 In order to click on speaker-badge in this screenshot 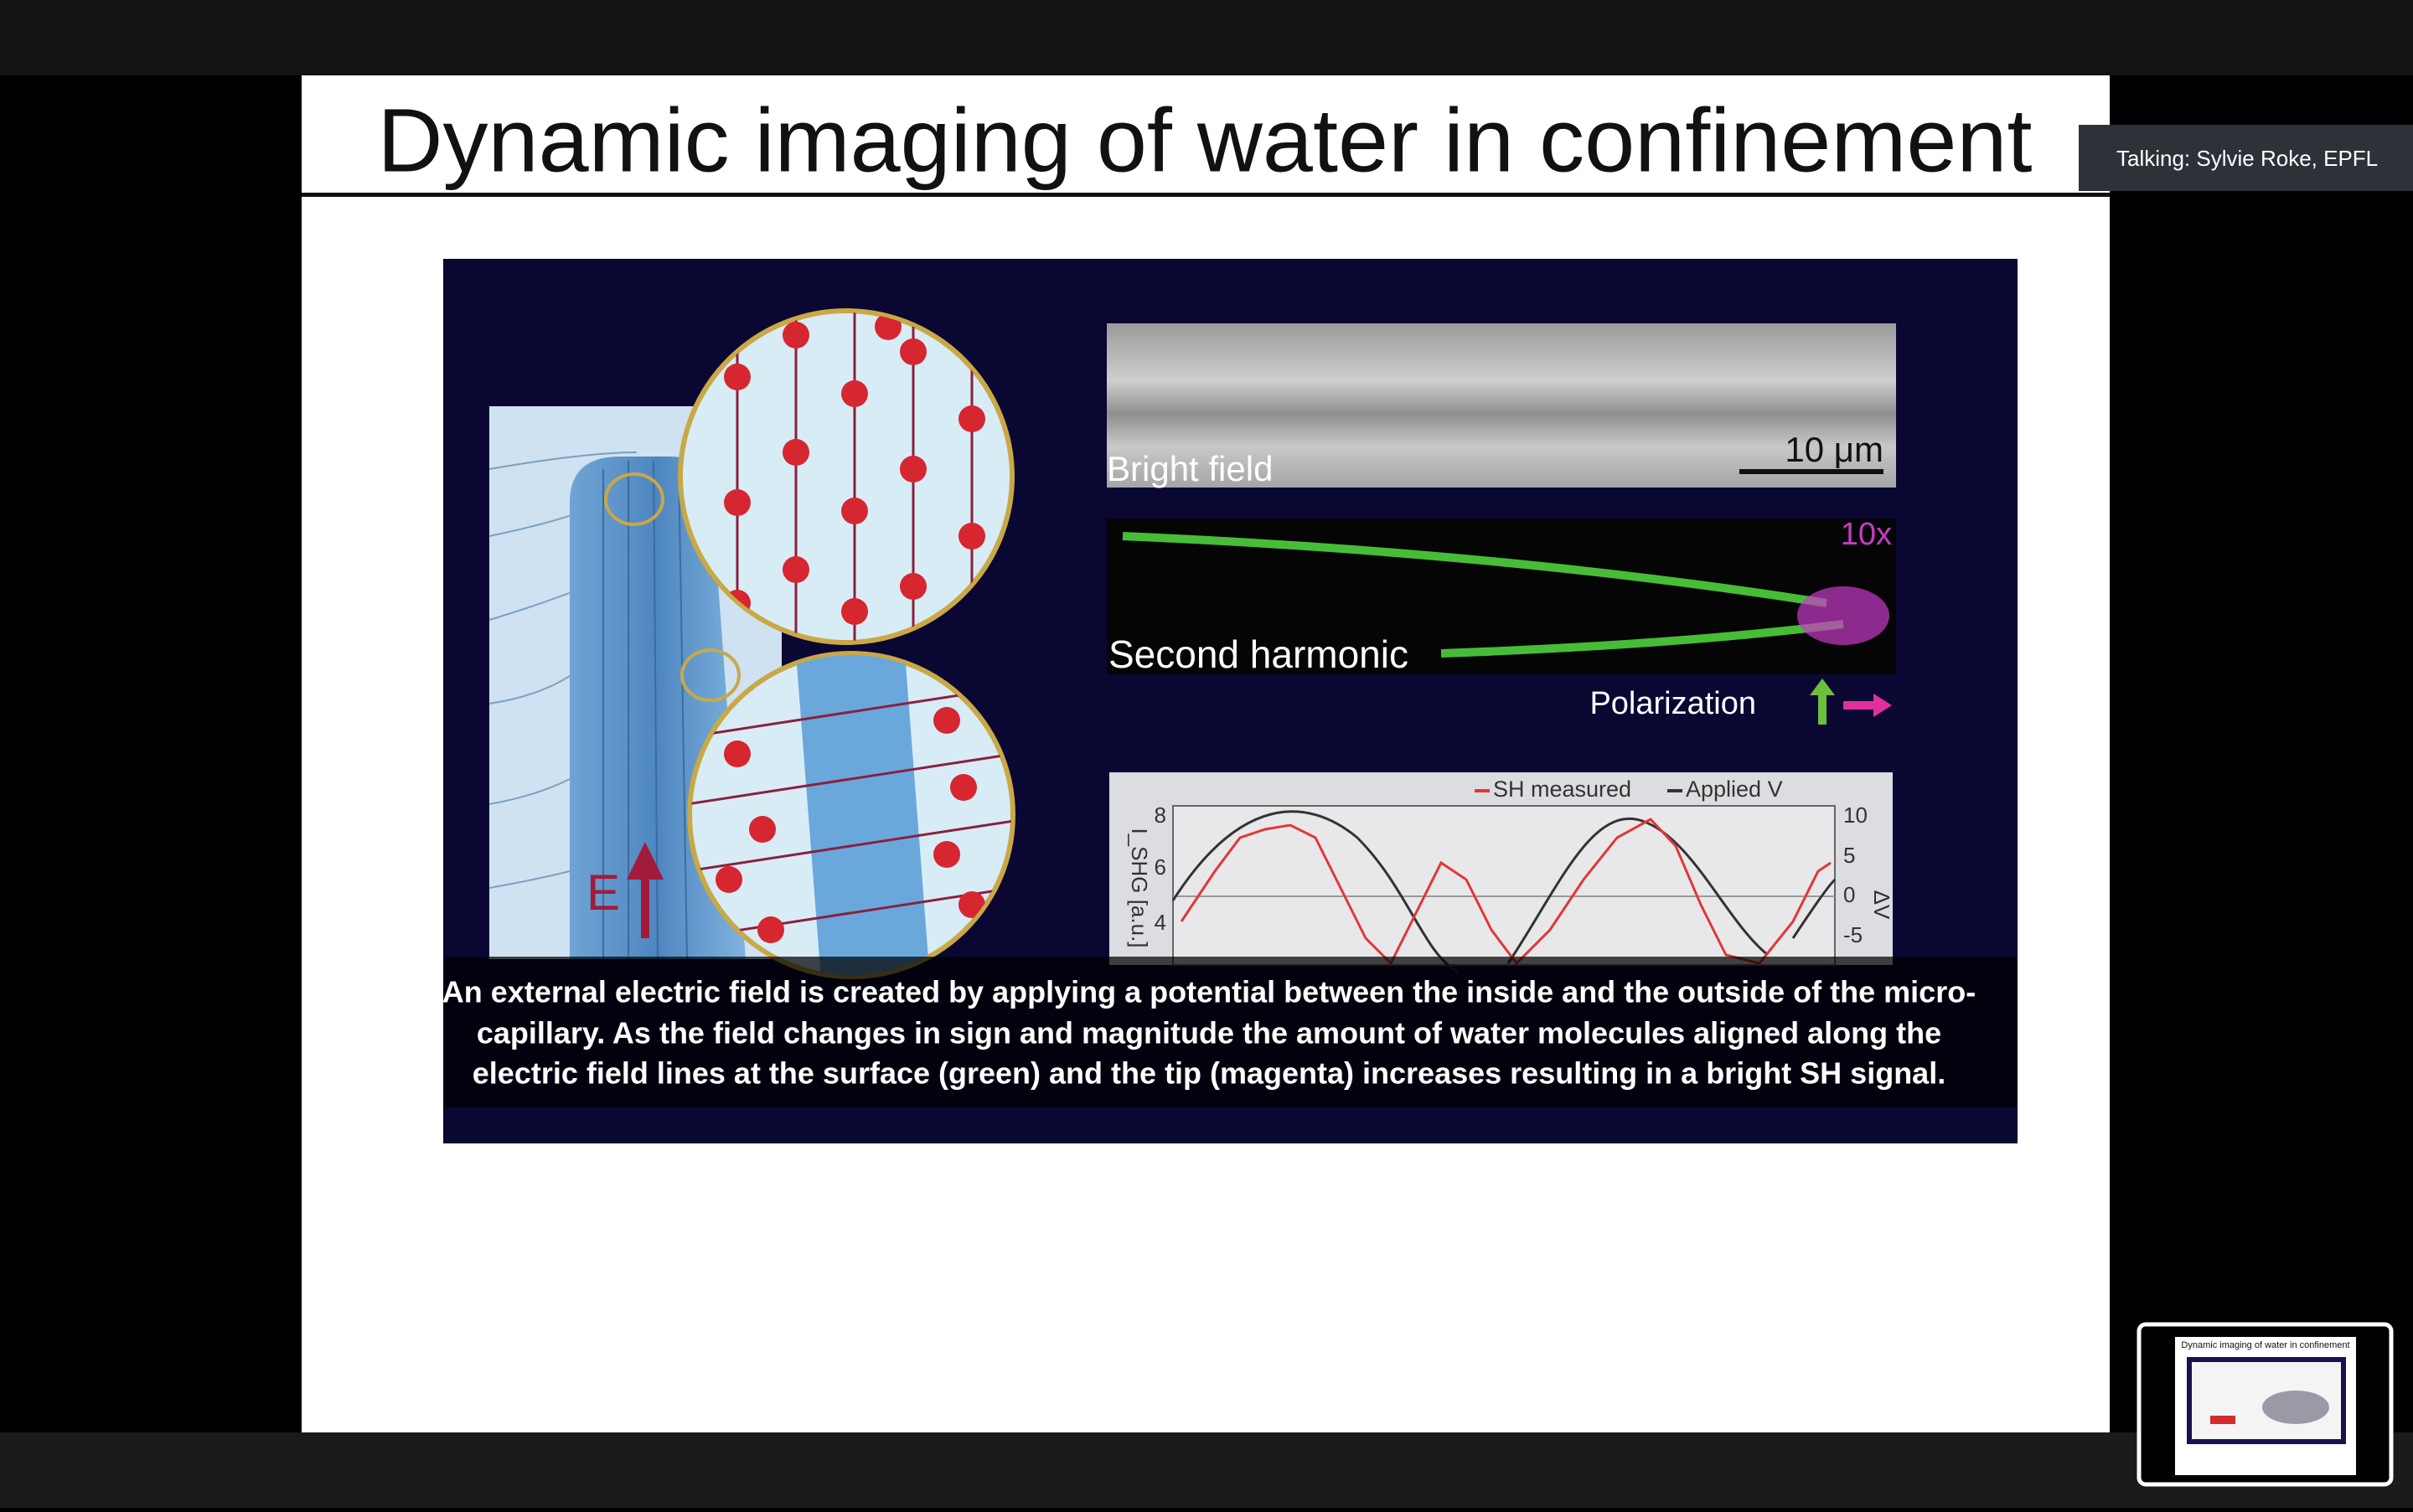, I will do `click(2246, 158)`.